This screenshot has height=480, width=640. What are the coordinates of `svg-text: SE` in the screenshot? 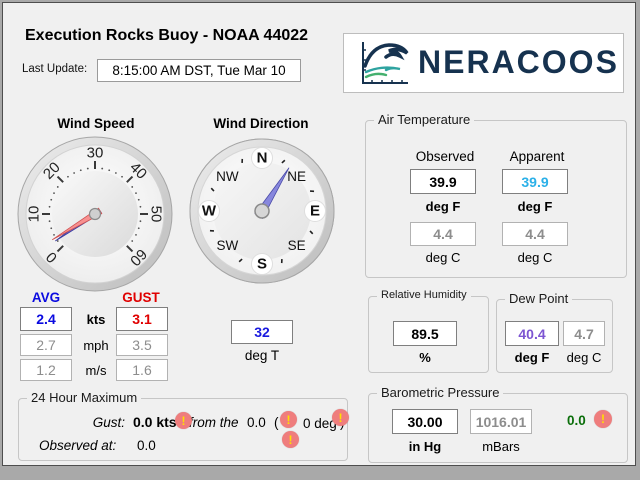 It's located at (297, 245).